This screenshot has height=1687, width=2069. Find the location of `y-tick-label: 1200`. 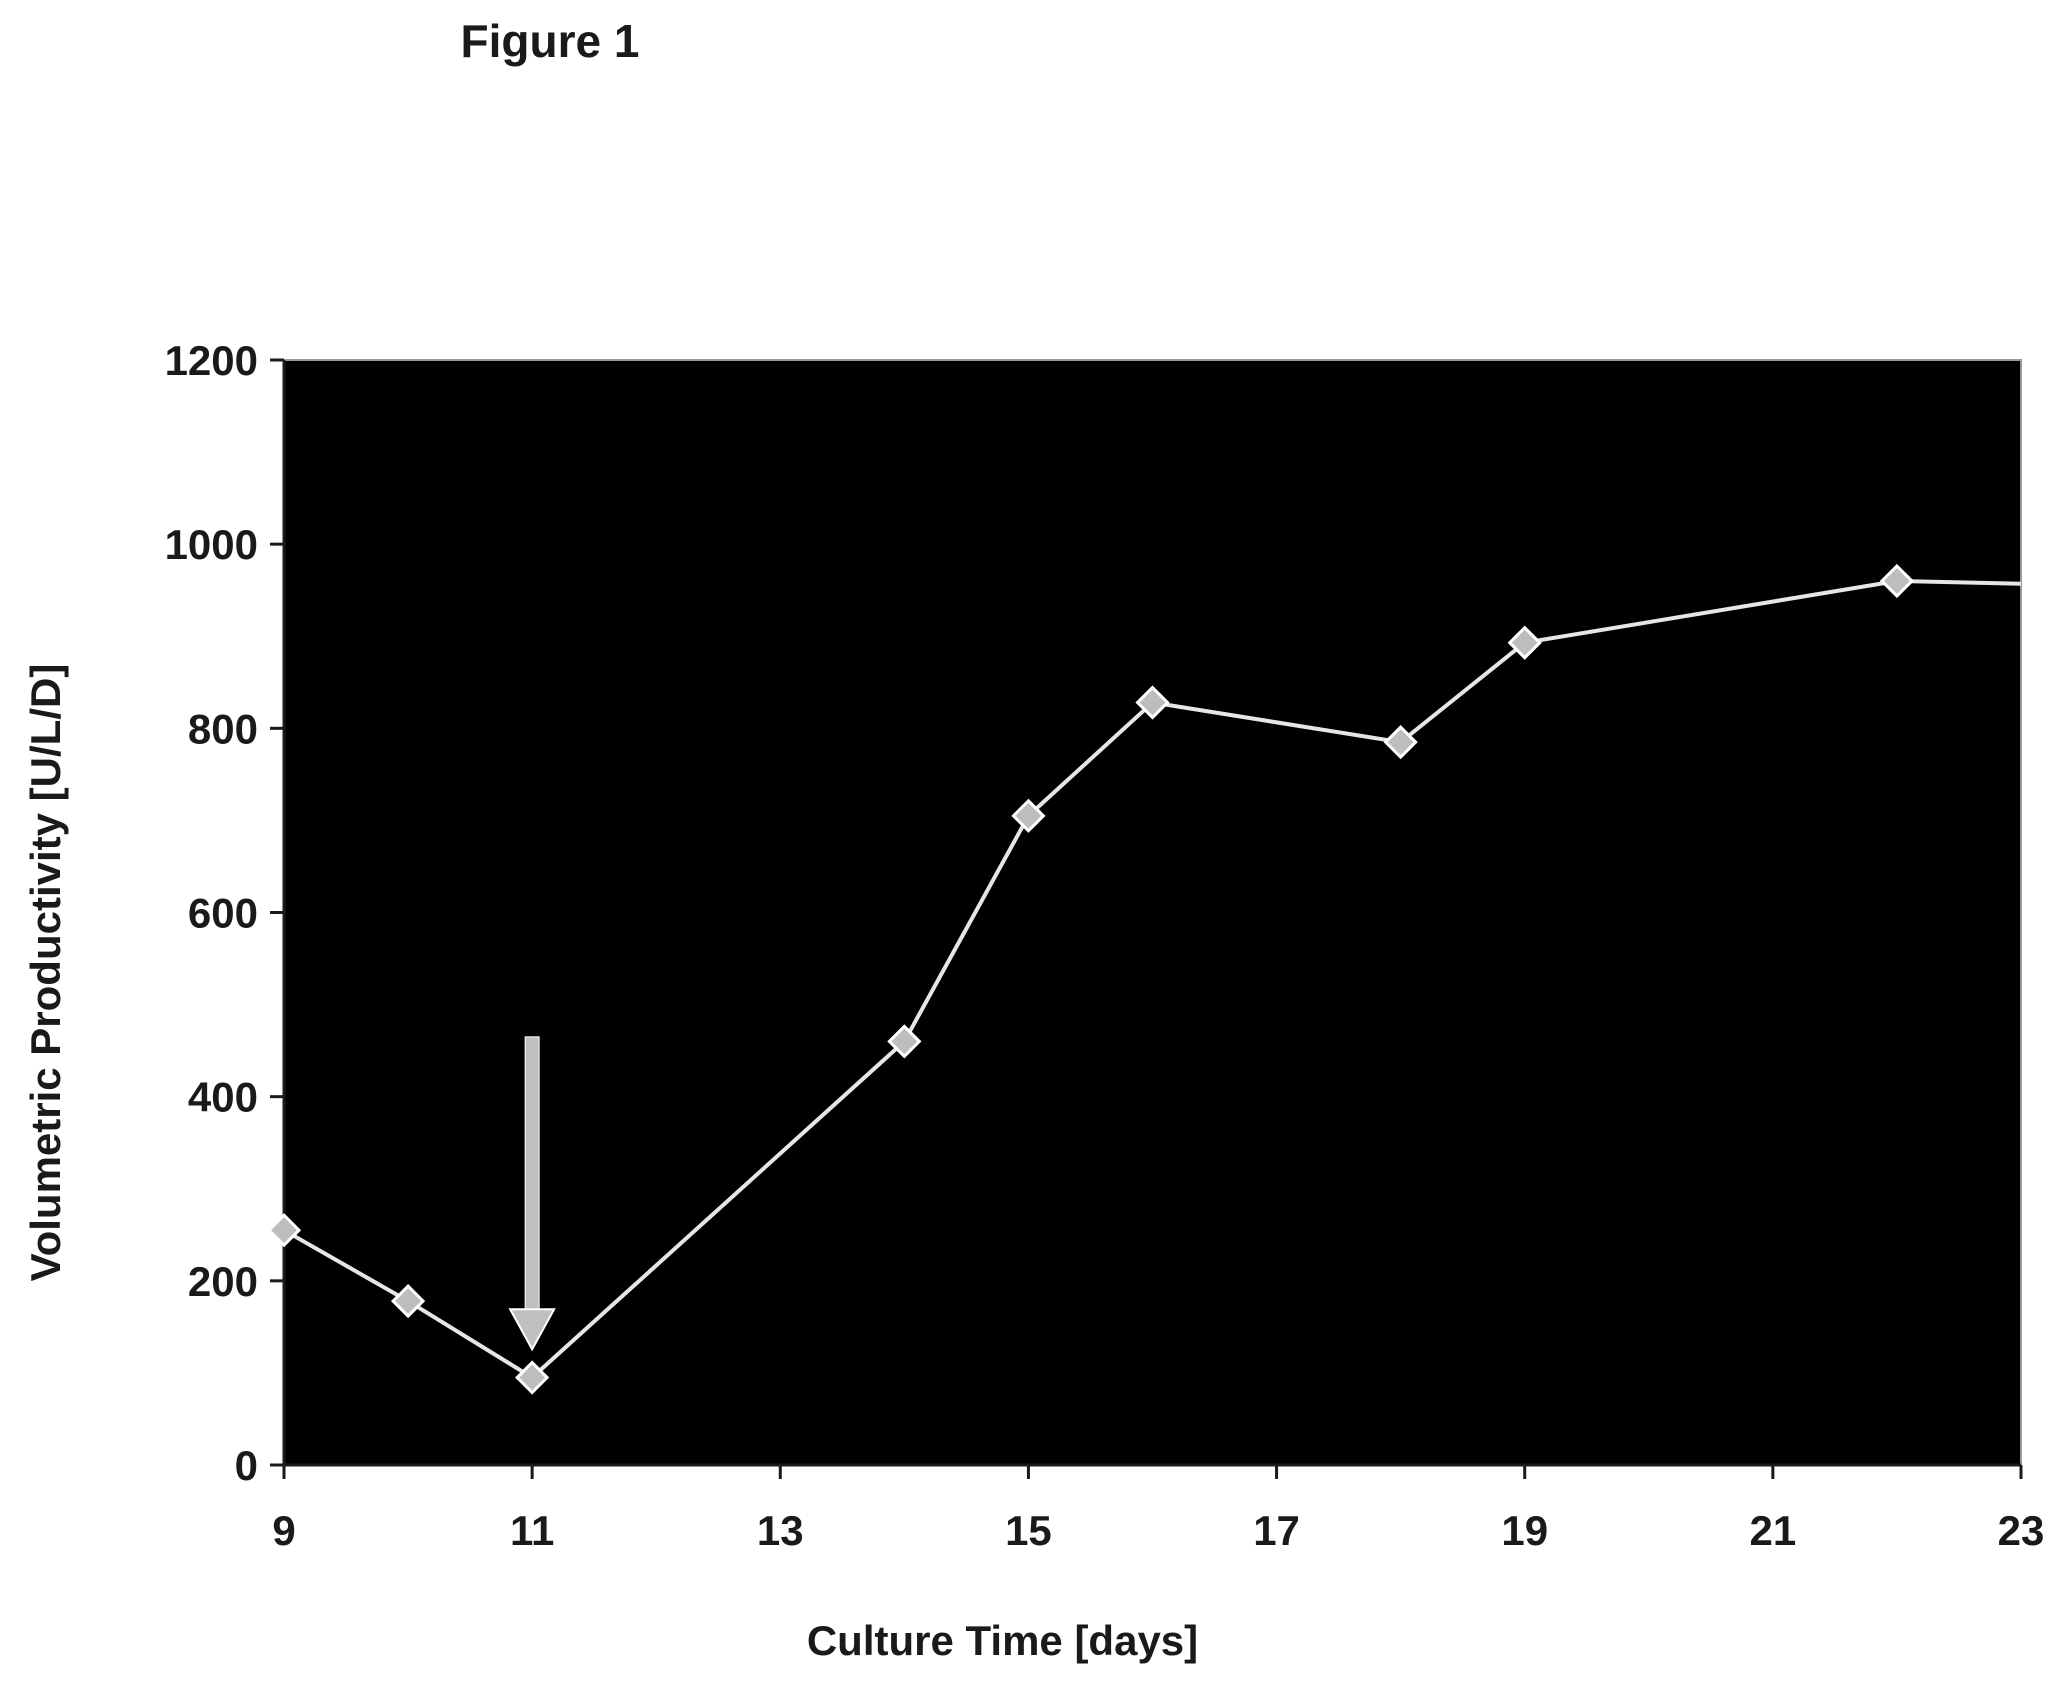

y-tick-label: 1200 is located at coordinates (211, 360).